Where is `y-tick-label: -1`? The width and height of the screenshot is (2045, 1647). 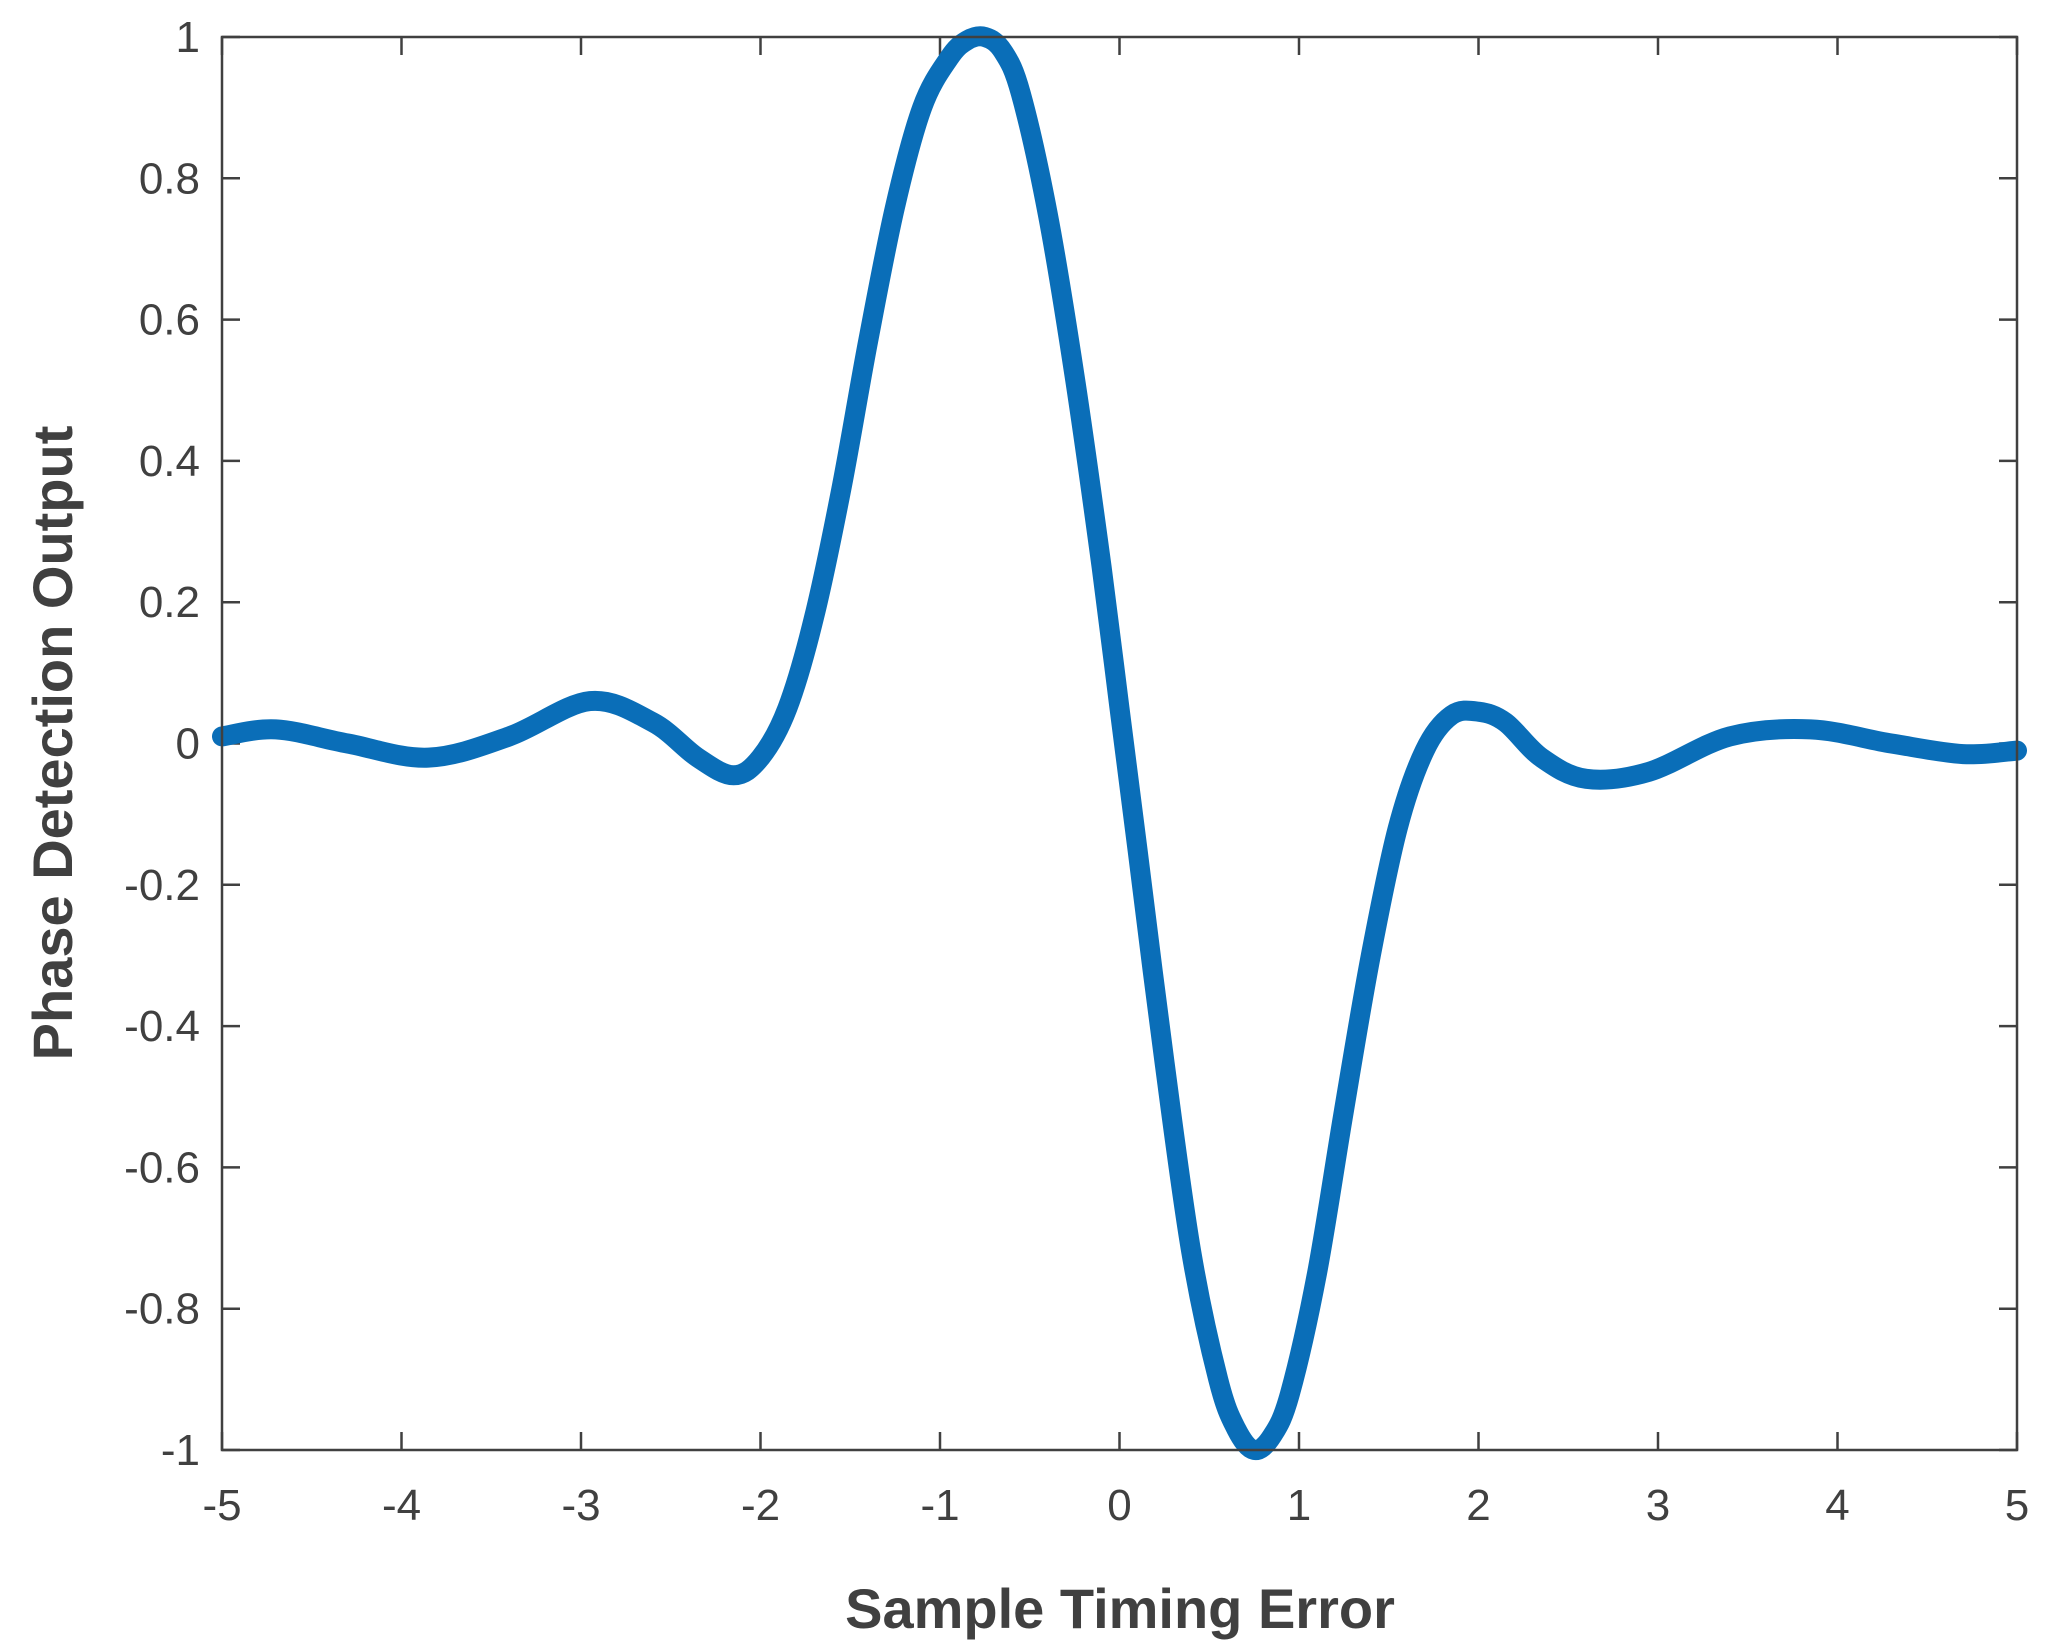
y-tick-label: -1 is located at coordinates (180, 1450).